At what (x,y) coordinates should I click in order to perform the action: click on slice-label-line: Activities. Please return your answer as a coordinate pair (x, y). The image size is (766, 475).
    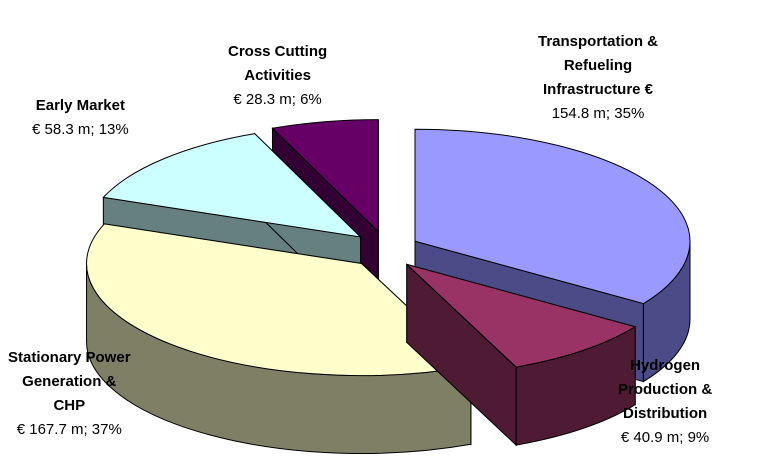
    Looking at the image, I should click on (277, 75).